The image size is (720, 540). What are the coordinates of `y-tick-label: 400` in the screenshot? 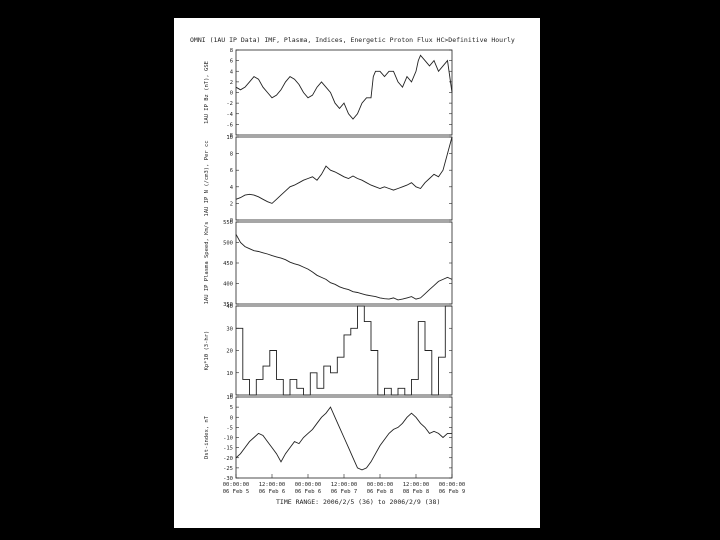 It's located at (228, 285).